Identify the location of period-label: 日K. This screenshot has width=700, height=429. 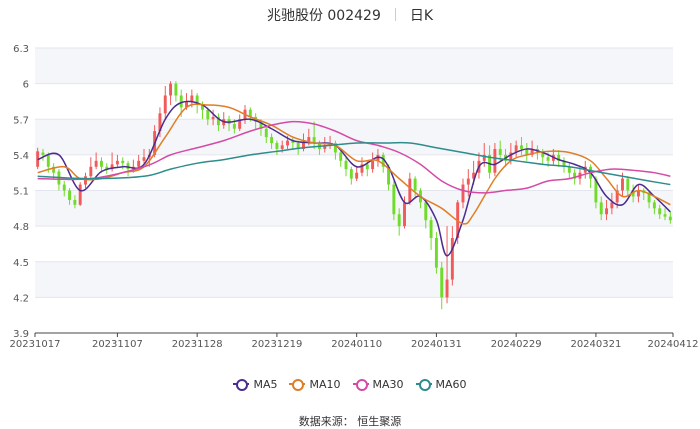
(421, 16).